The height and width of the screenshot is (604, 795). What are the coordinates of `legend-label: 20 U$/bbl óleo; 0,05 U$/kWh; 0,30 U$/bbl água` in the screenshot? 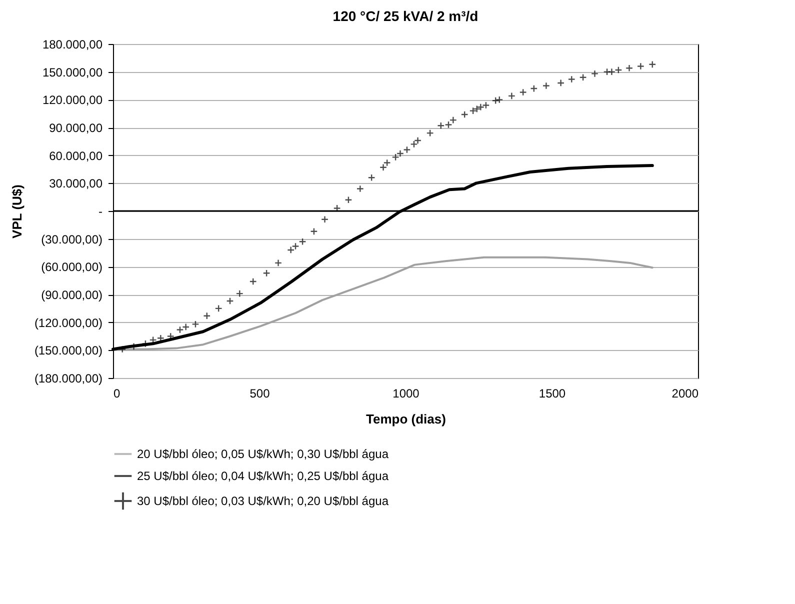 It's located at (263, 454).